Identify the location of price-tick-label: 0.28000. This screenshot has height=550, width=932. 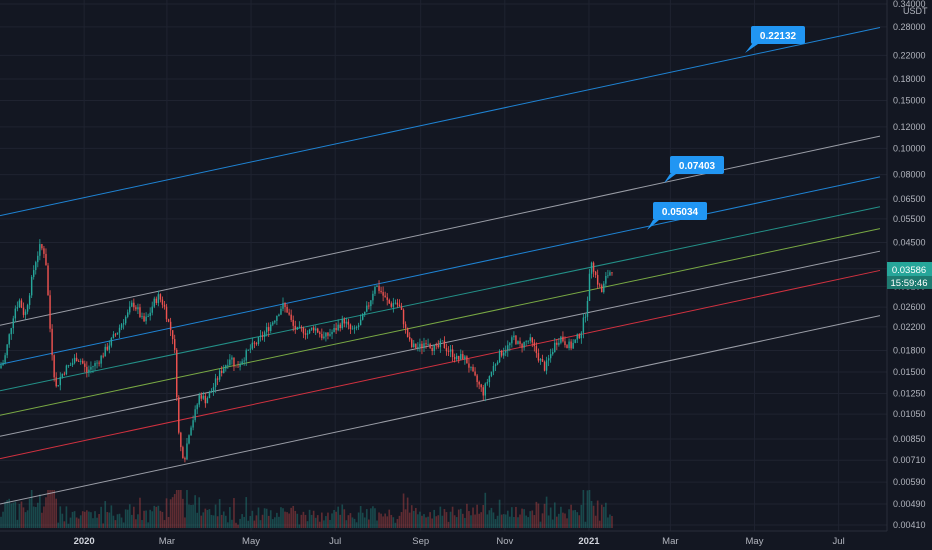
(909, 27).